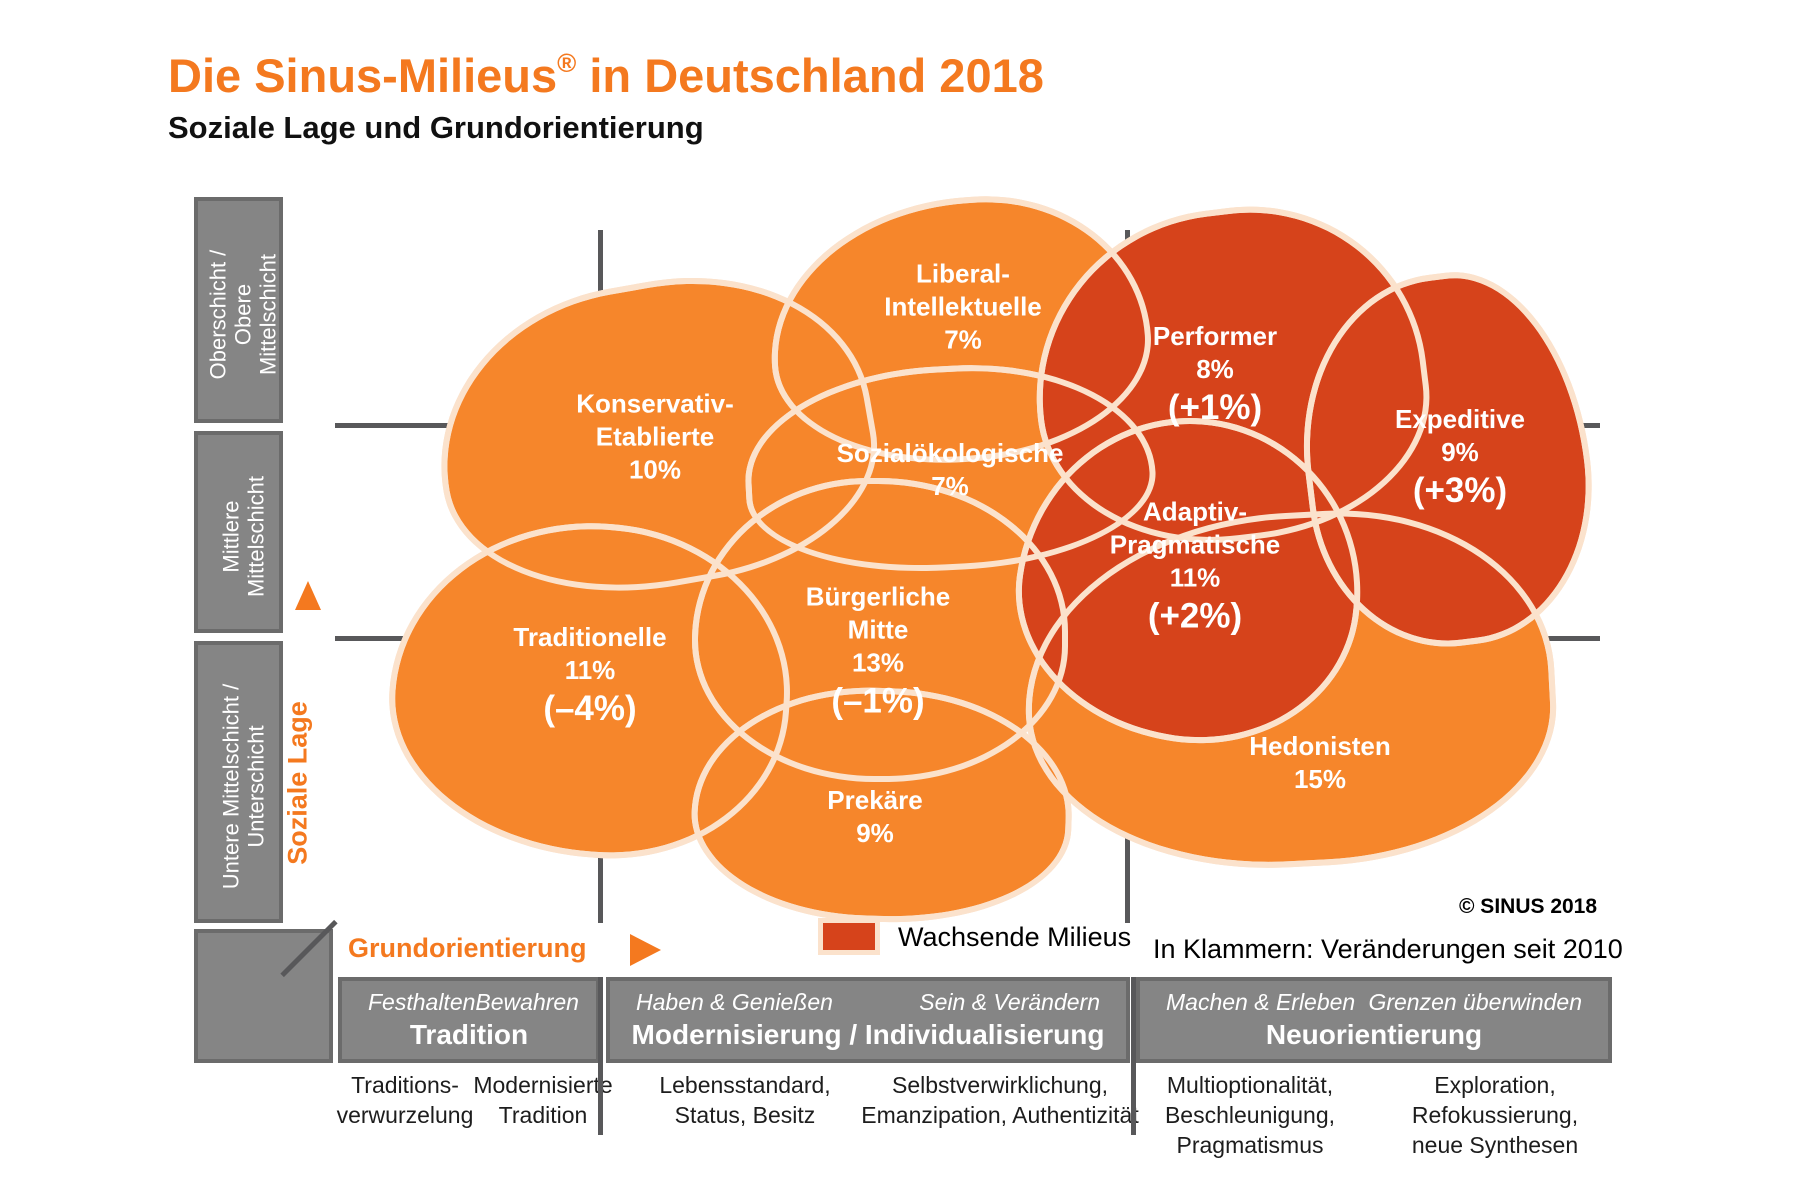 The width and height of the screenshot is (1800, 1200). What do you see at coordinates (1261, 1002) in the screenshot?
I see `orientation-machen-erleben: Machen & Erleben` at bounding box center [1261, 1002].